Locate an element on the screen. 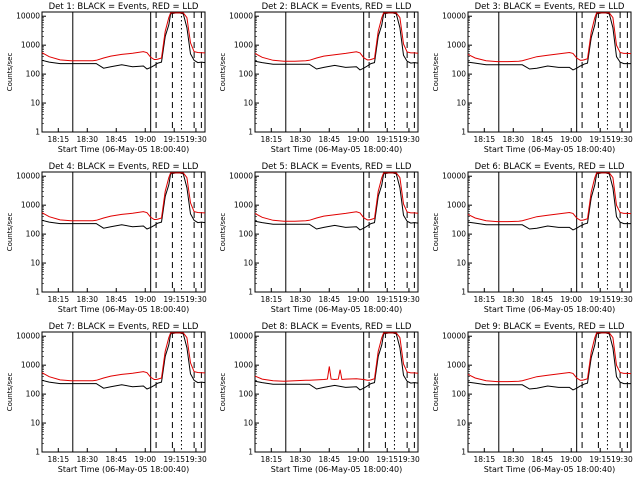 This screenshot has height=480, width=640. panel-title: Det 6: BLACK = Events, RED = LLD is located at coordinates (550, 167).